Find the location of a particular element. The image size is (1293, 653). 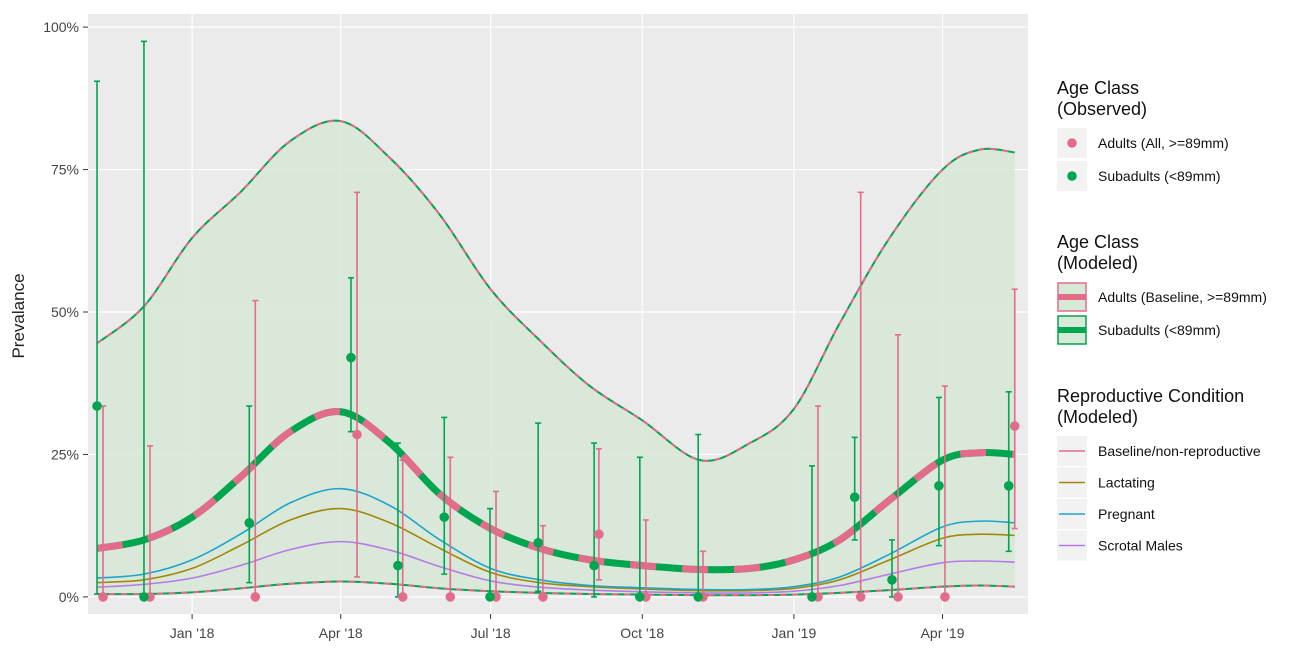

legend-title: Reproductive Condition is located at coordinates (1150, 396).